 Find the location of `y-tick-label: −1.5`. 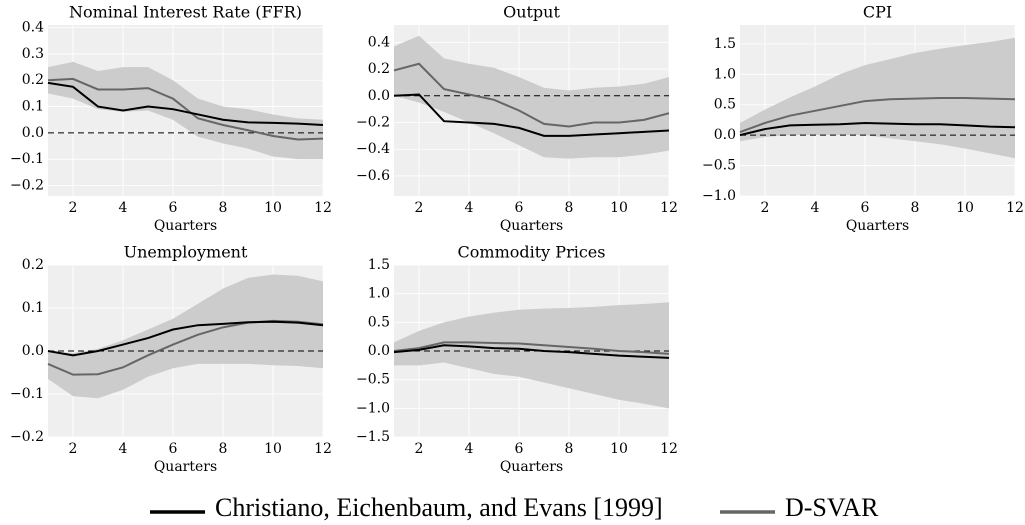

y-tick-label: −1.5 is located at coordinates (373, 437).